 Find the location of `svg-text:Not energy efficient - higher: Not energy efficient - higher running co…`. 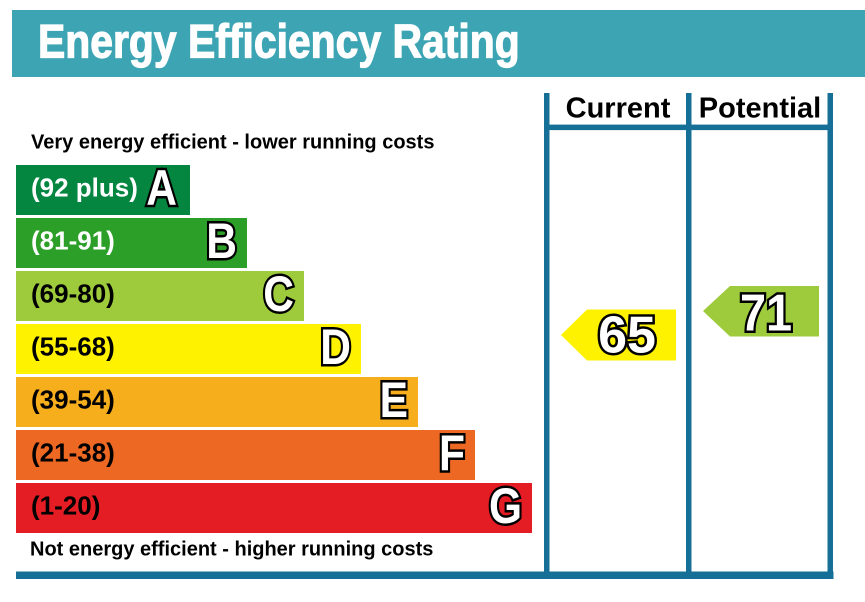

svg-text:Not energy efficient - higher: Not energy efficient - higher running co… is located at coordinates (231, 550).